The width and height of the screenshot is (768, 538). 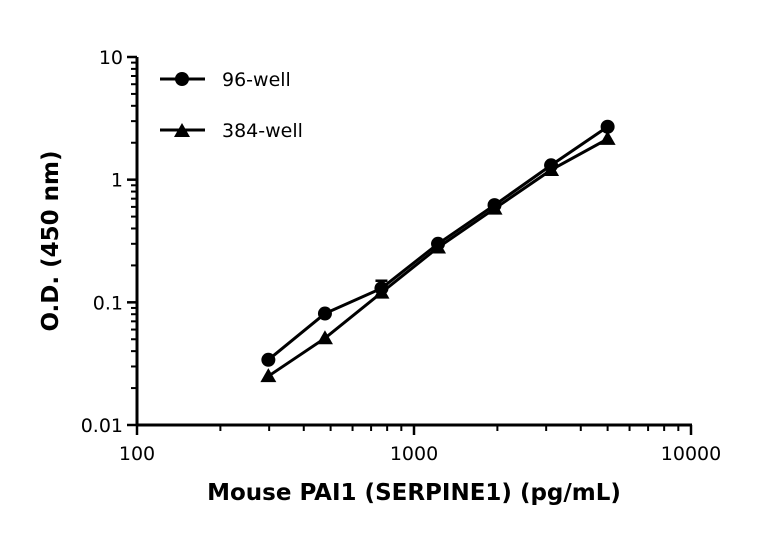 I want to click on legend: 96-well 384-well, so click(x=231, y=105).